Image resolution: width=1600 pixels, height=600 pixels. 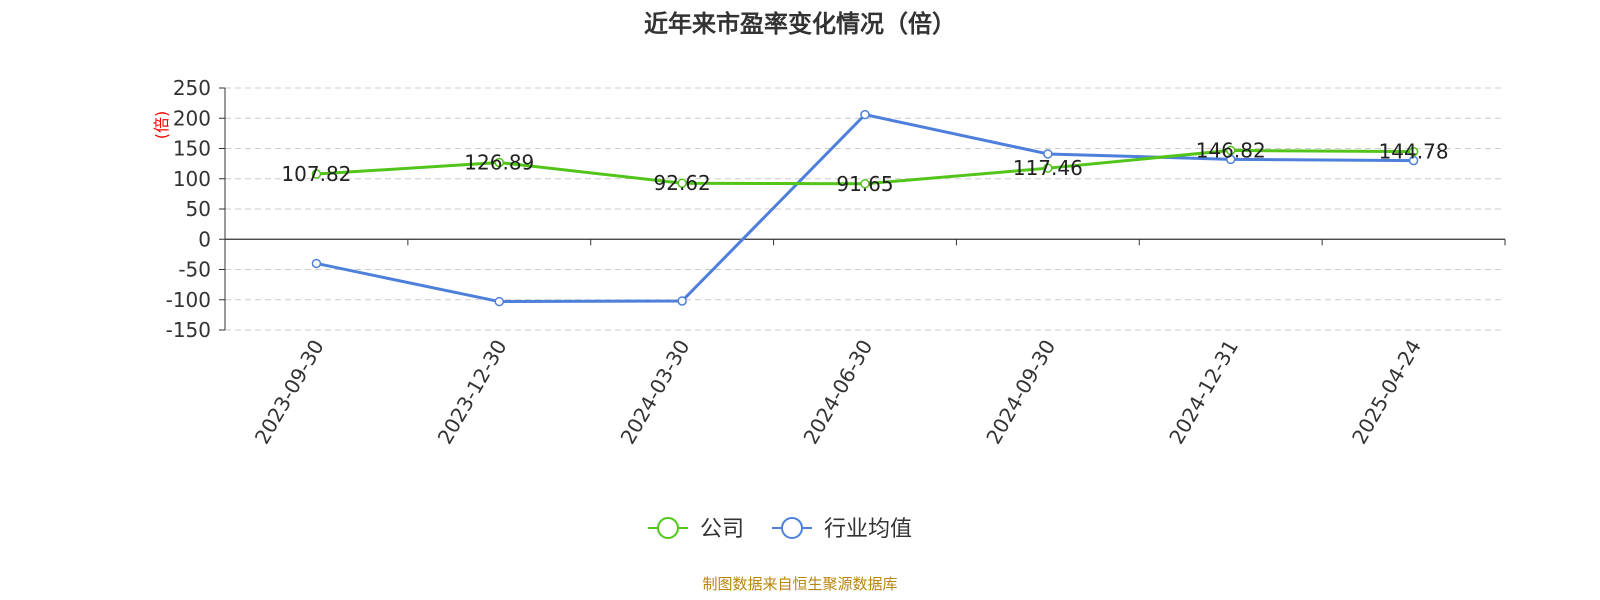 I want to click on x-tick-label: 2025-04-24, so click(x=1386, y=392).